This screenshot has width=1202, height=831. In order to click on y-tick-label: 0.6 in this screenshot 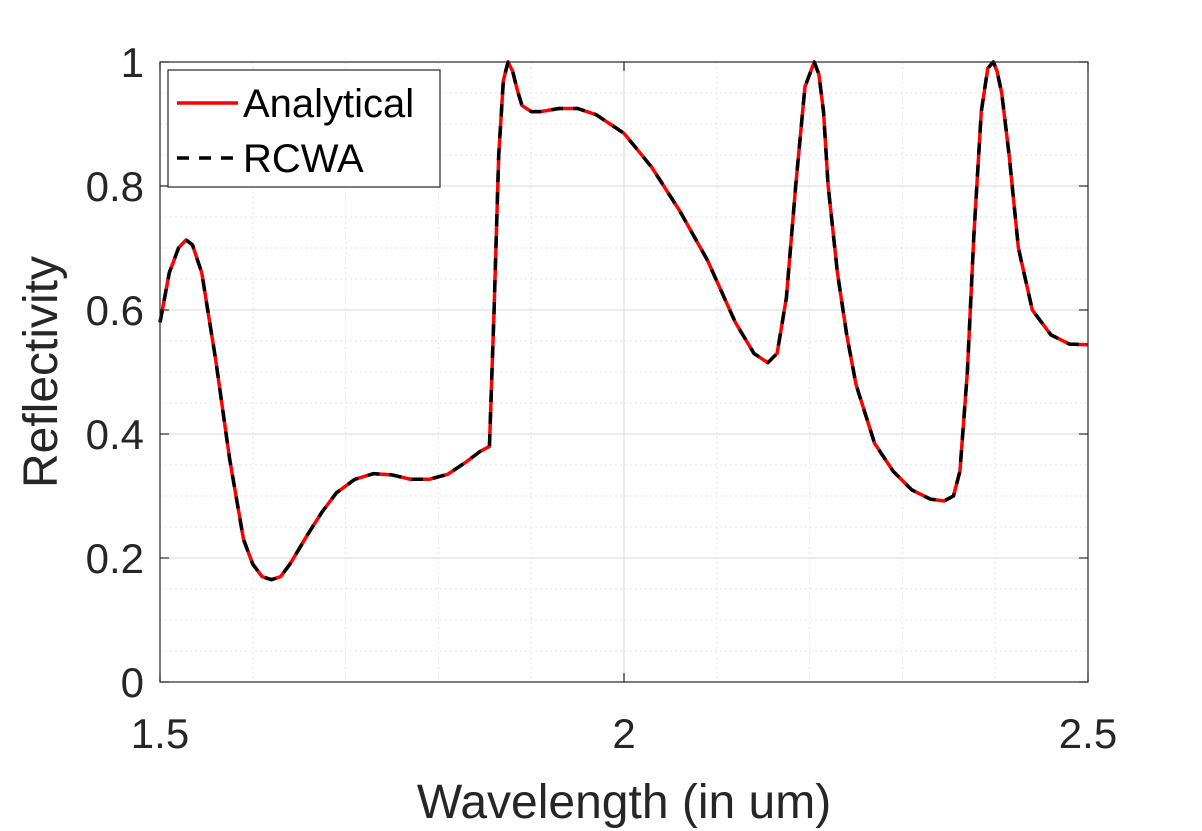, I will do `click(115, 310)`.